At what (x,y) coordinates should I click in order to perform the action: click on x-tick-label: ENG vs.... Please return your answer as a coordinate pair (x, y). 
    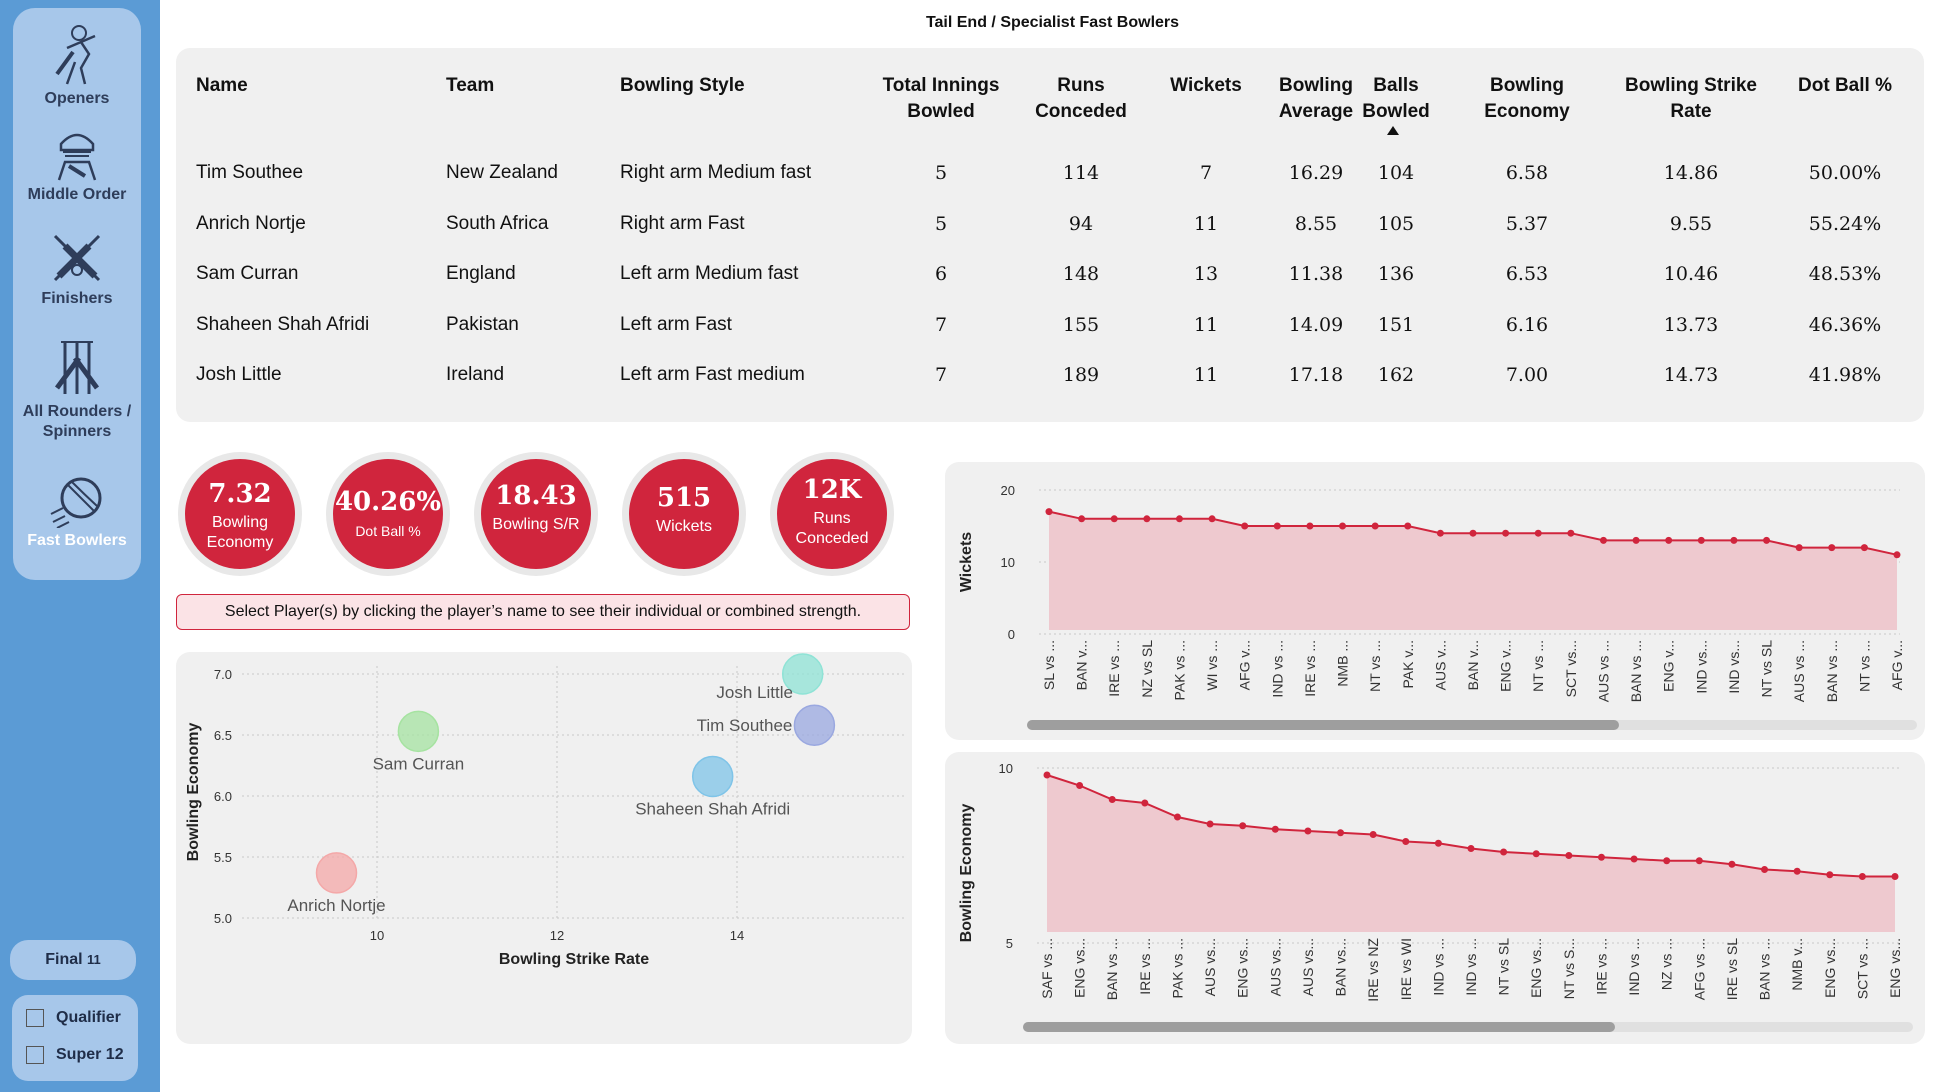
    Looking at the image, I should click on (1830, 968).